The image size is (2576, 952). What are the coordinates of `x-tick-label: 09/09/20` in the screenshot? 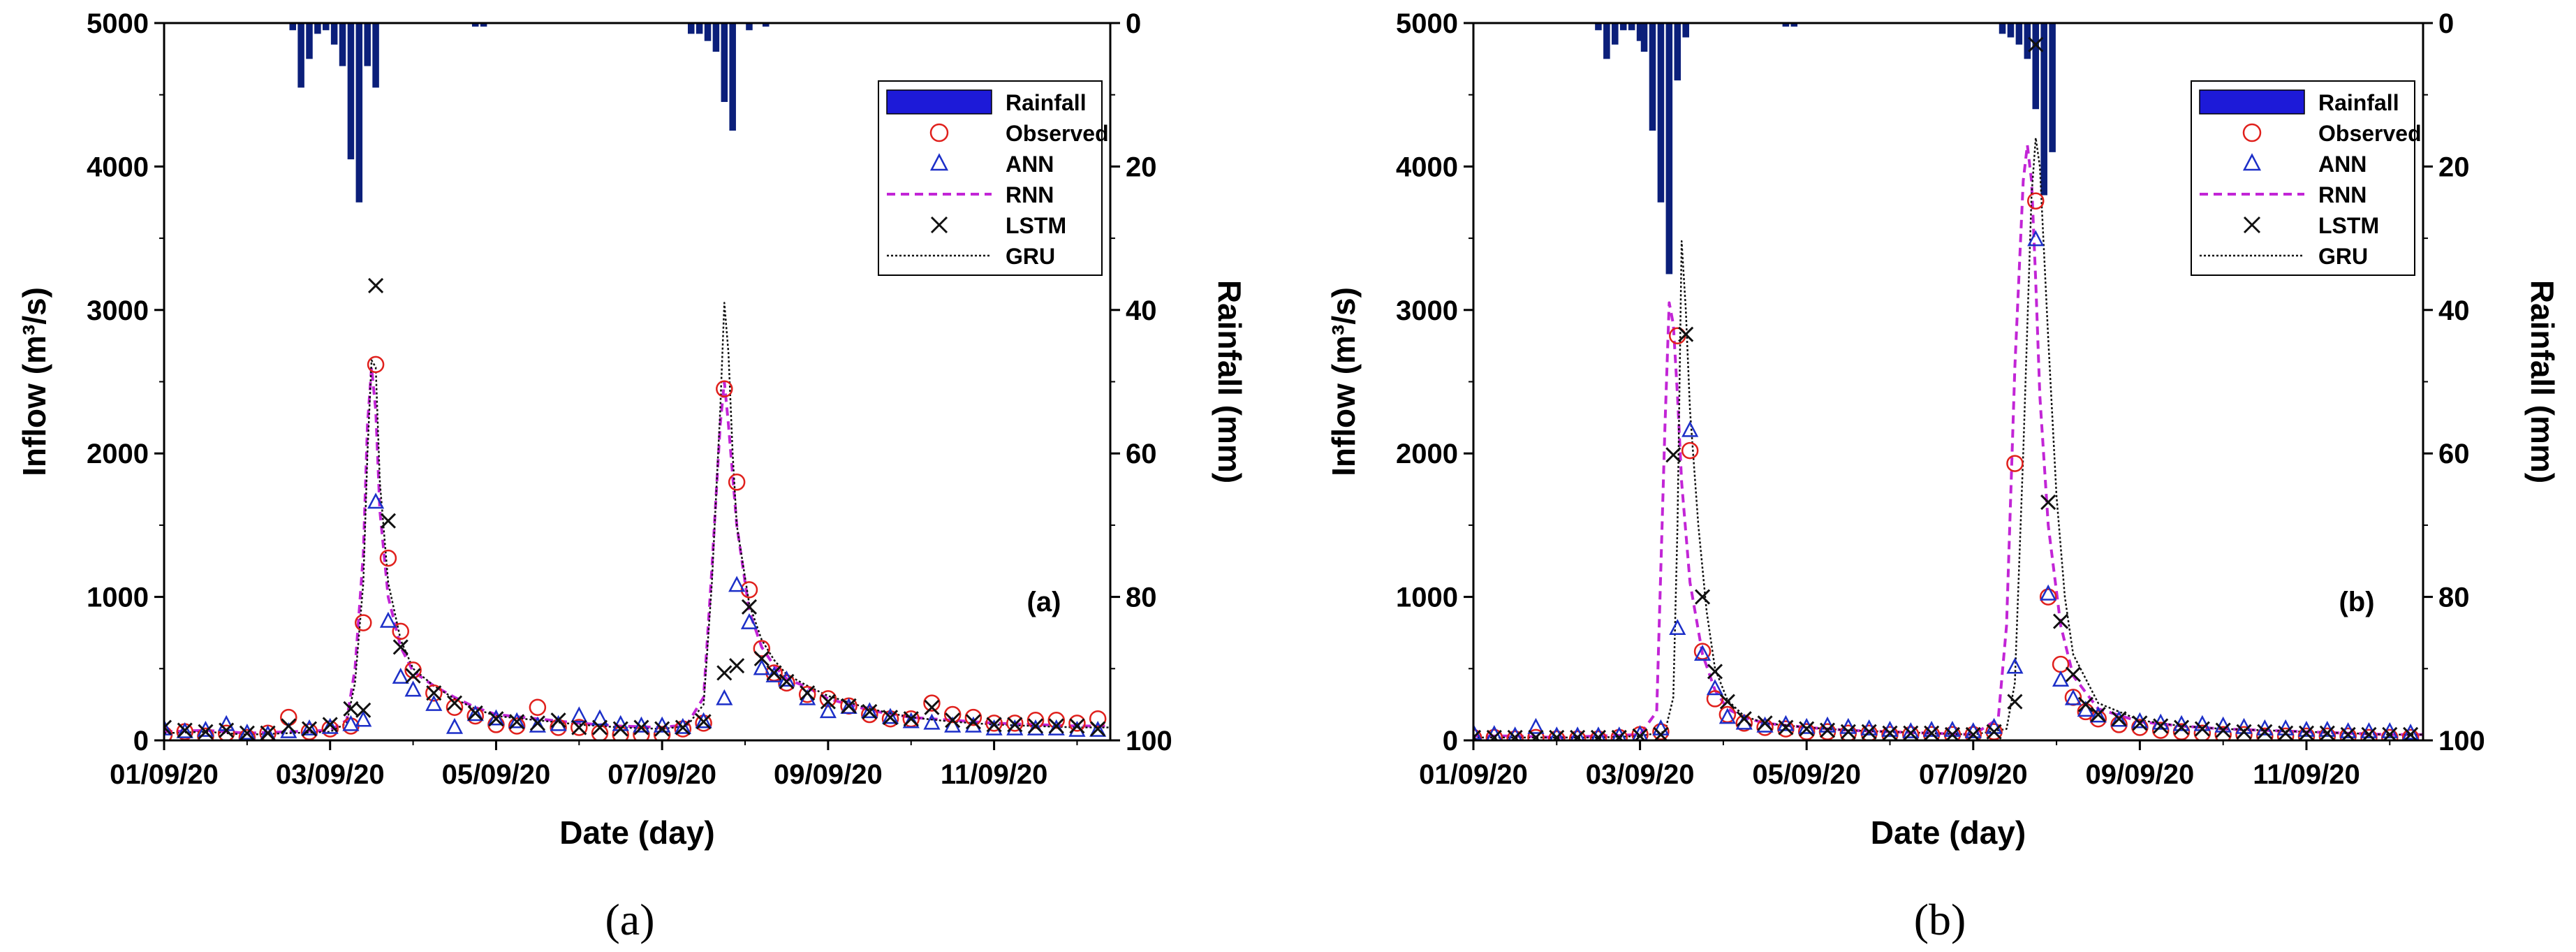 It's located at (2140, 775).